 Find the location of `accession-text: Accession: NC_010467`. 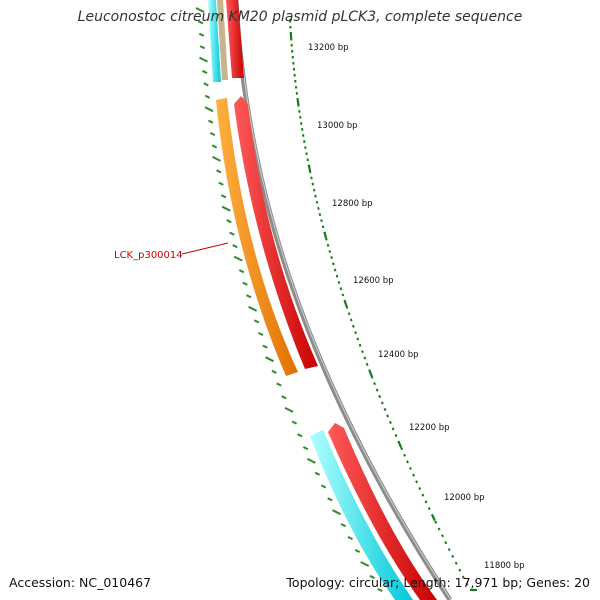

accession-text: Accession: NC_010467 is located at coordinates (80, 582).